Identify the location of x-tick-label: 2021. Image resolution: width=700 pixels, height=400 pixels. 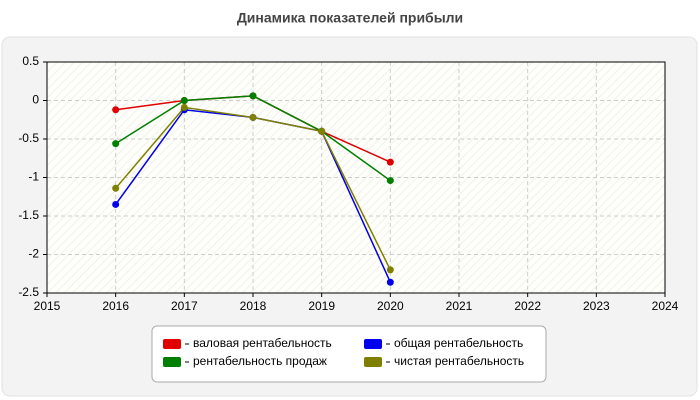
(459, 306).